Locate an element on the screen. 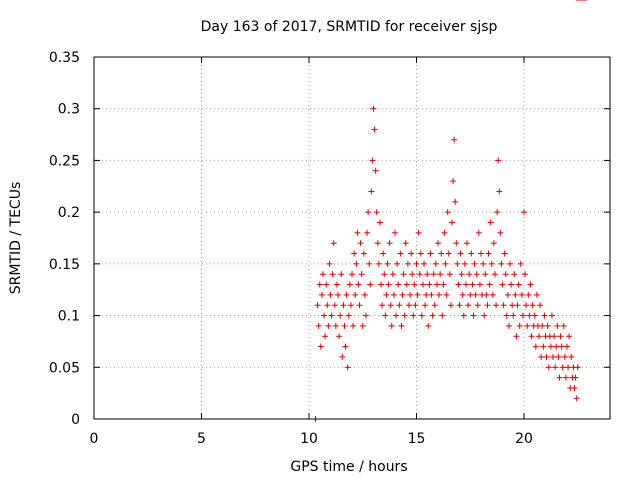 The width and height of the screenshot is (640, 480). y-tick-label: 0.25 is located at coordinates (64, 161).